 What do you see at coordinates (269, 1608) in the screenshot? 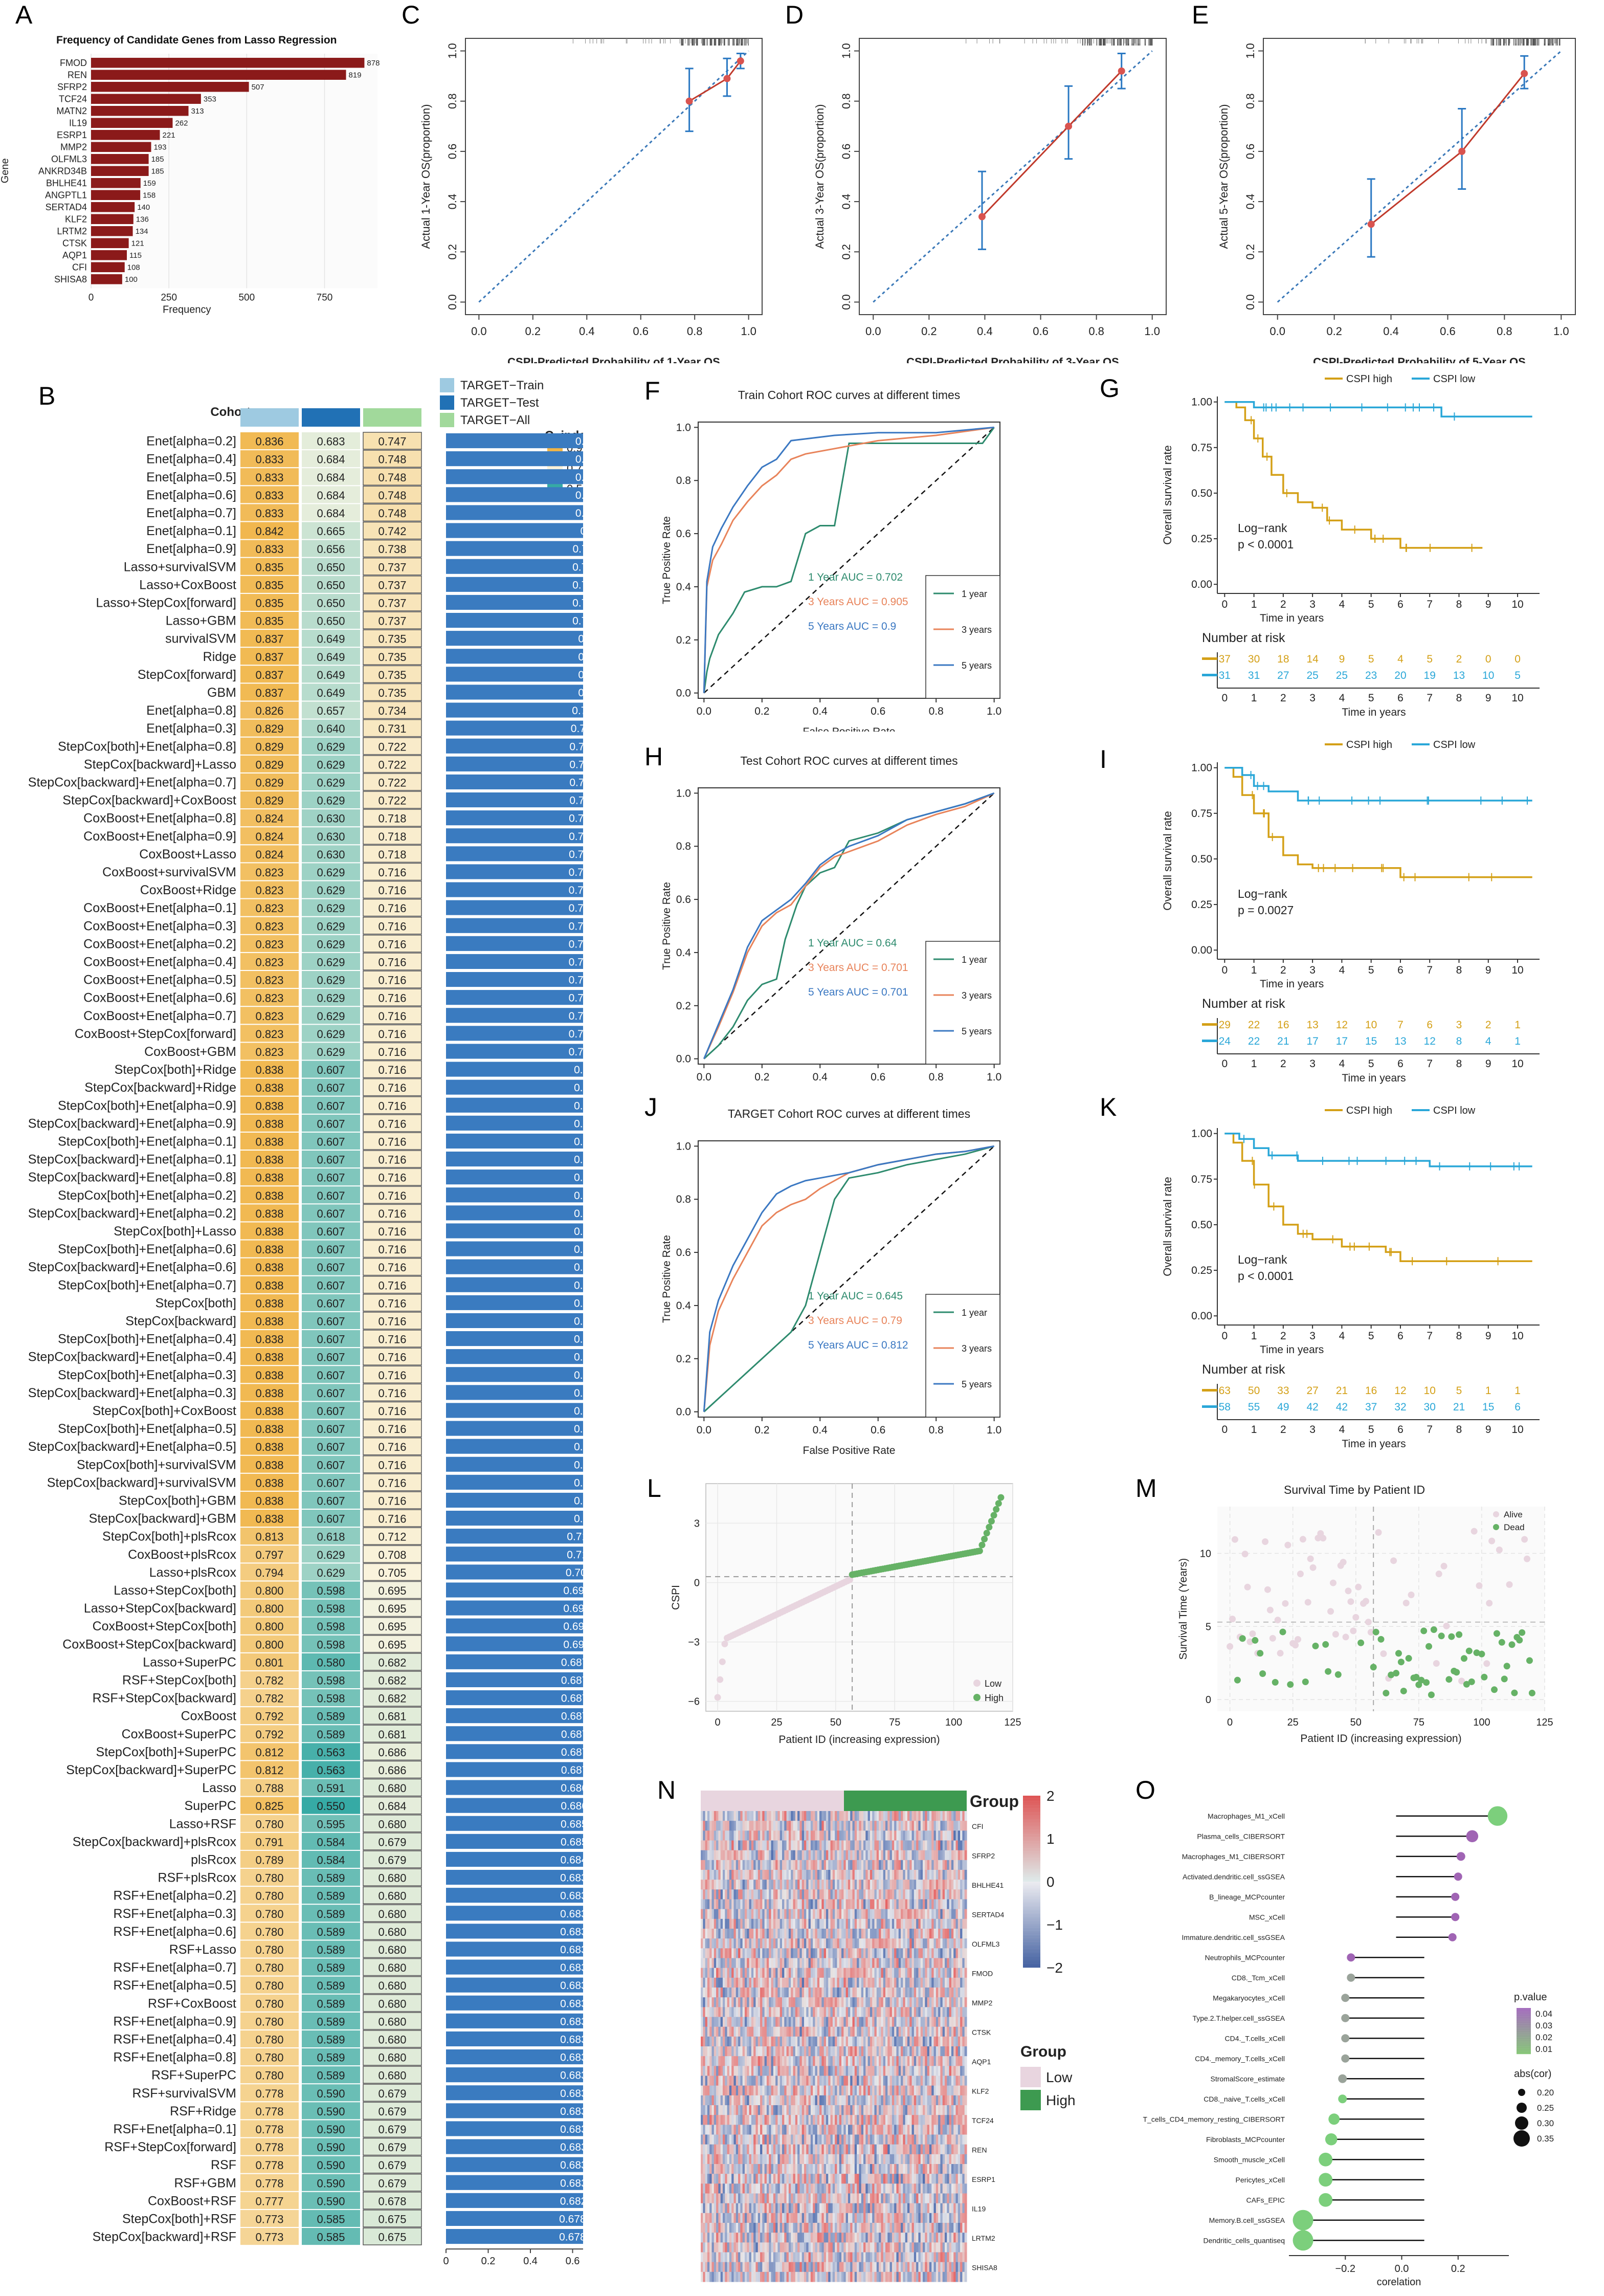
I see `heat-value: 0.800` at bounding box center [269, 1608].